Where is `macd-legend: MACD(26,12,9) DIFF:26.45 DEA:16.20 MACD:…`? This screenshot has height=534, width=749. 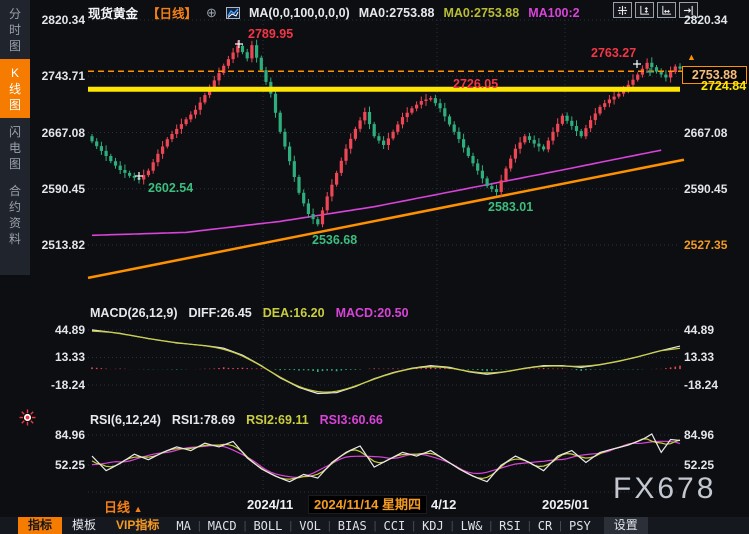 macd-legend: MACD(26,12,9) DIFF:26.45 DEA:16.20 MACD:… is located at coordinates (249, 313).